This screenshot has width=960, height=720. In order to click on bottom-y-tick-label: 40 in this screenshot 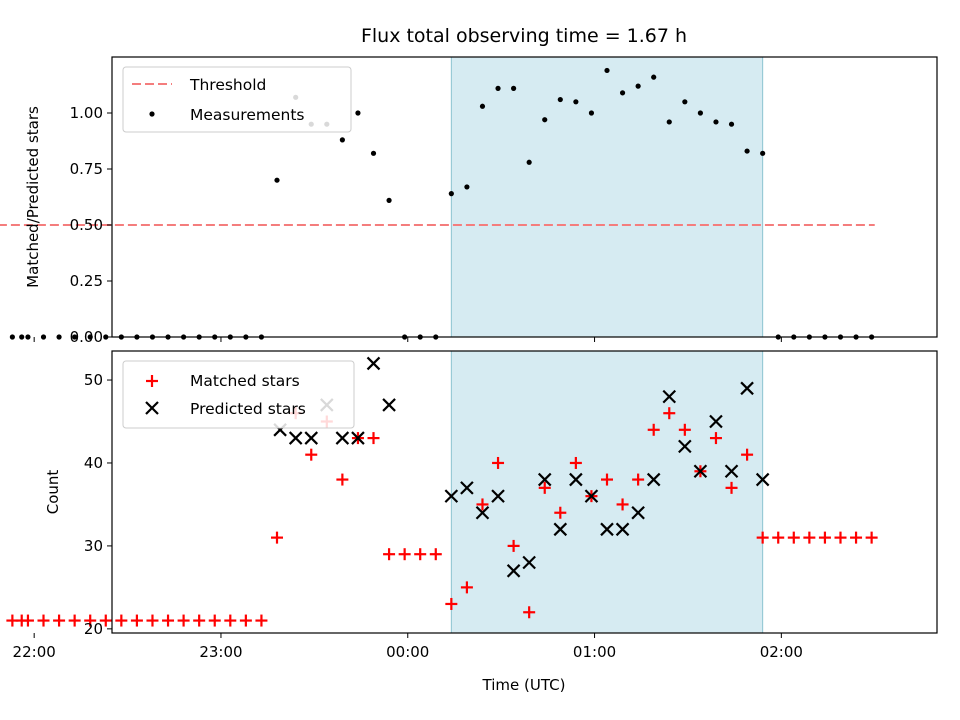, I will do `click(93, 463)`.